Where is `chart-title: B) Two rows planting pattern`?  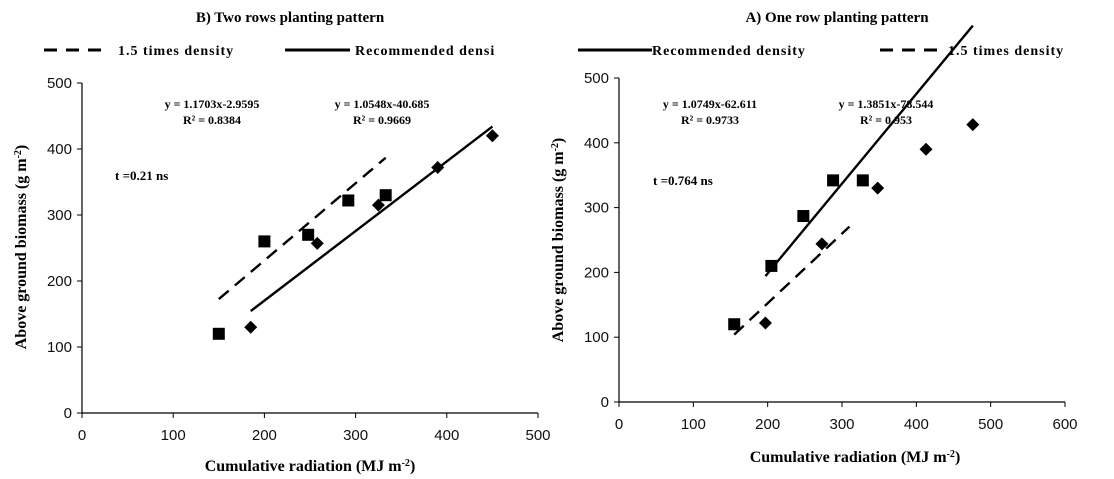 chart-title: B) Two rows planting pattern is located at coordinates (290, 18).